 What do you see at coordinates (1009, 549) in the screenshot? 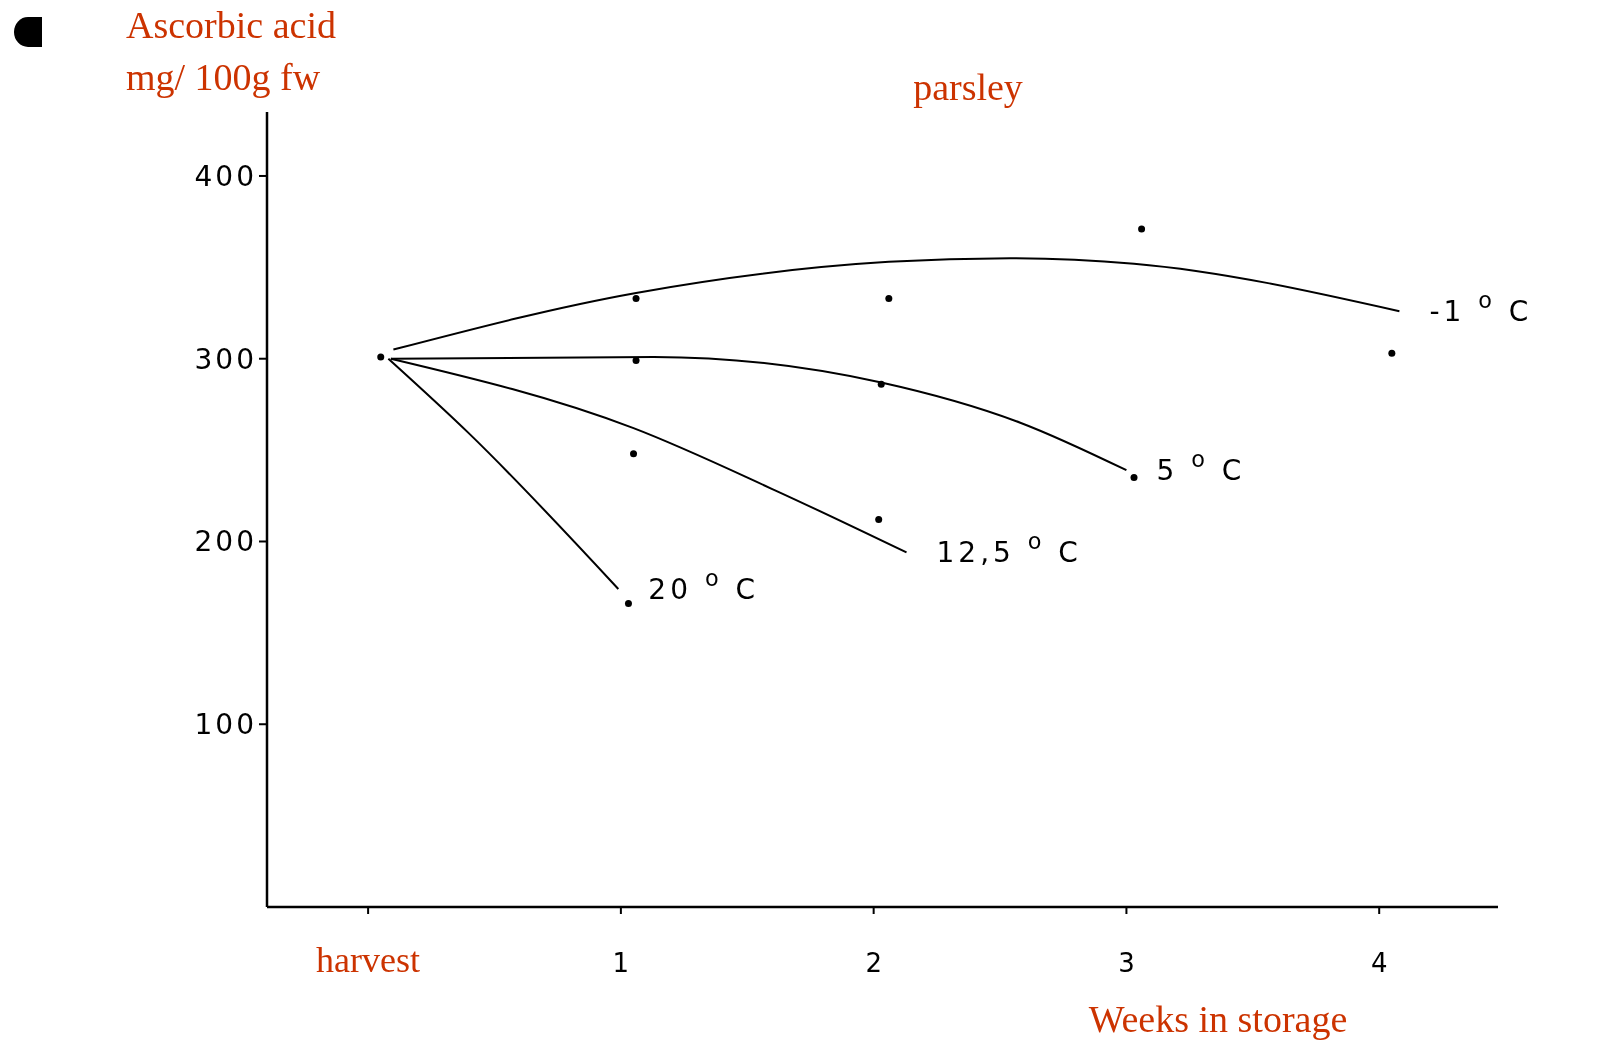
I see `series-label: 12,5 $^{o}$C` at bounding box center [1009, 549].